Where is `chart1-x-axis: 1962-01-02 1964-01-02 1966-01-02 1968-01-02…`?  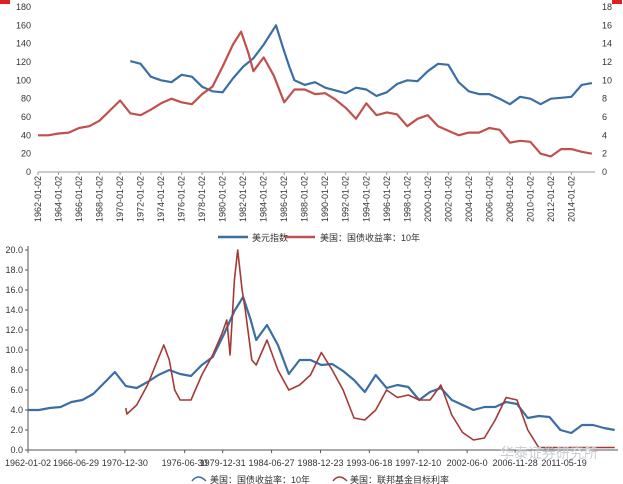 chart1-x-axis: 1962-01-02 1964-01-02 1966-01-02 1968-01-02… is located at coordinates (314, 196).